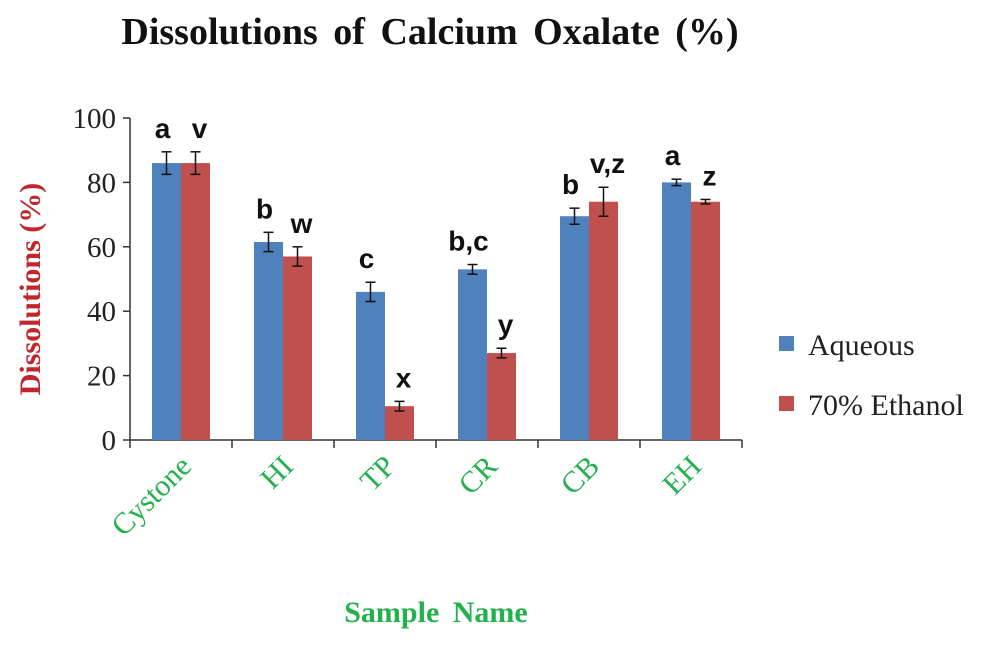  What do you see at coordinates (101, 377) in the screenshot?
I see `y-tick-label: 20` at bounding box center [101, 377].